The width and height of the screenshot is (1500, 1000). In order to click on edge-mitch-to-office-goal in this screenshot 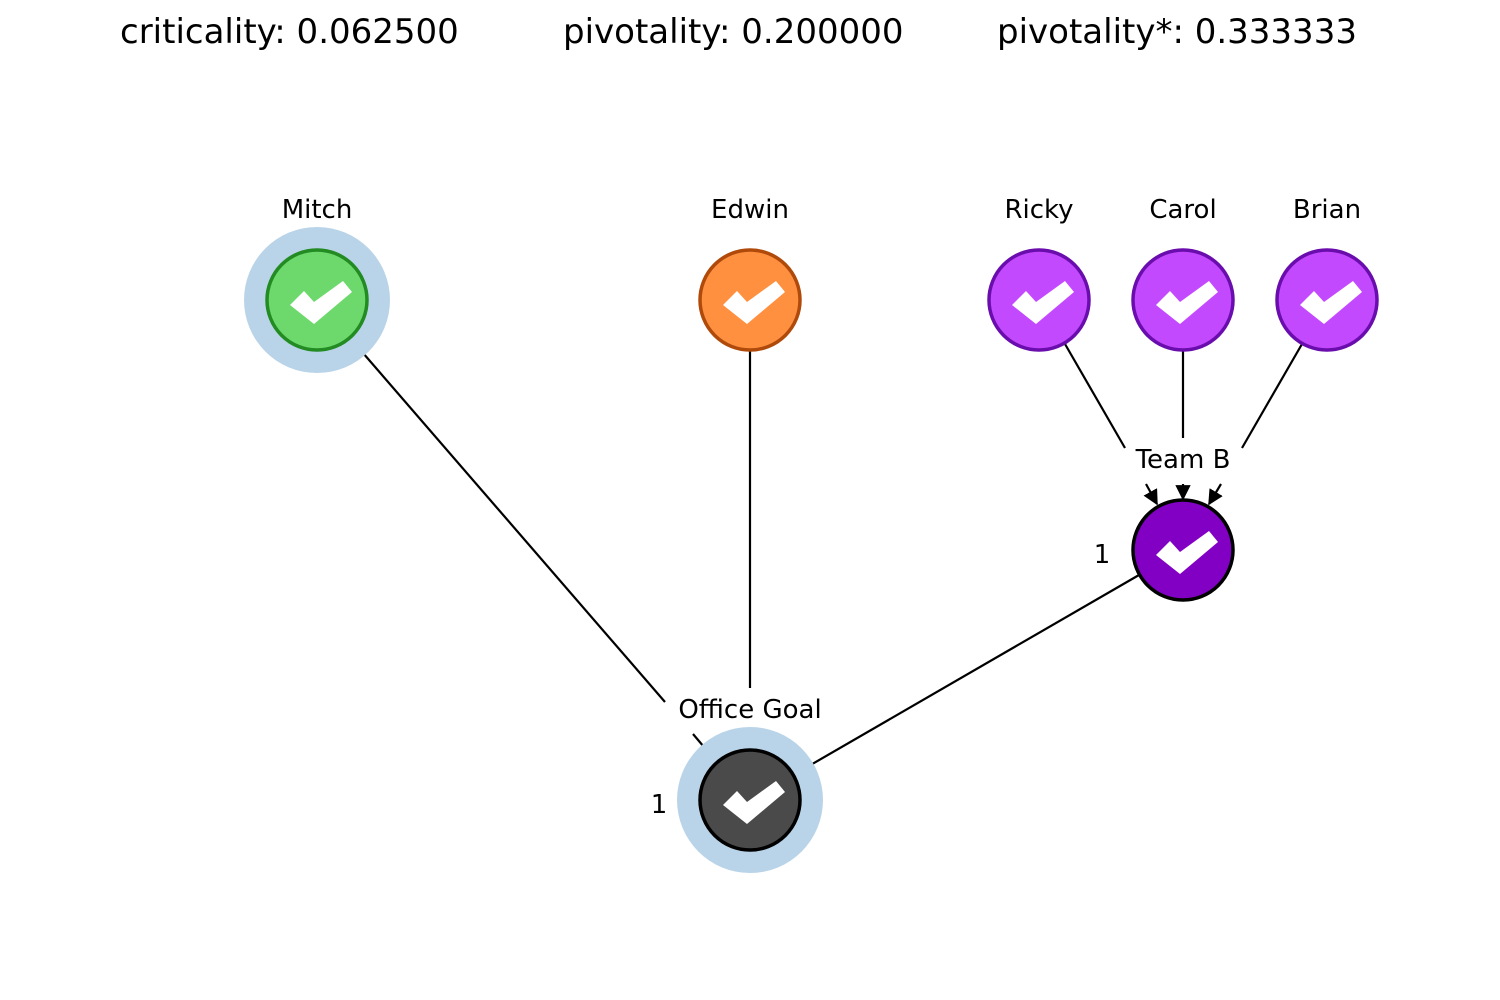, I will do `click(507, 520)`.